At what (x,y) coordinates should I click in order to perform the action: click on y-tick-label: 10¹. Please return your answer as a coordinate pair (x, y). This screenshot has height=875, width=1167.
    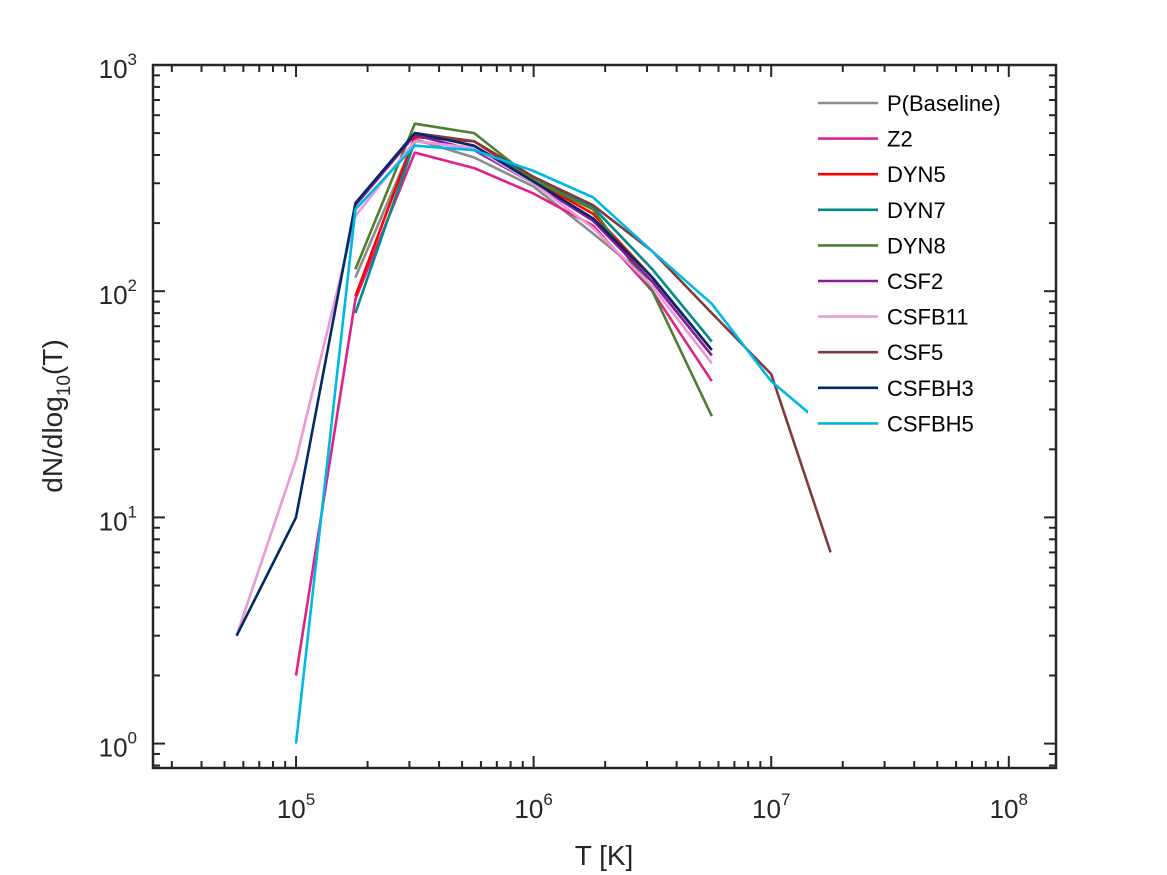
    Looking at the image, I should click on (118, 519).